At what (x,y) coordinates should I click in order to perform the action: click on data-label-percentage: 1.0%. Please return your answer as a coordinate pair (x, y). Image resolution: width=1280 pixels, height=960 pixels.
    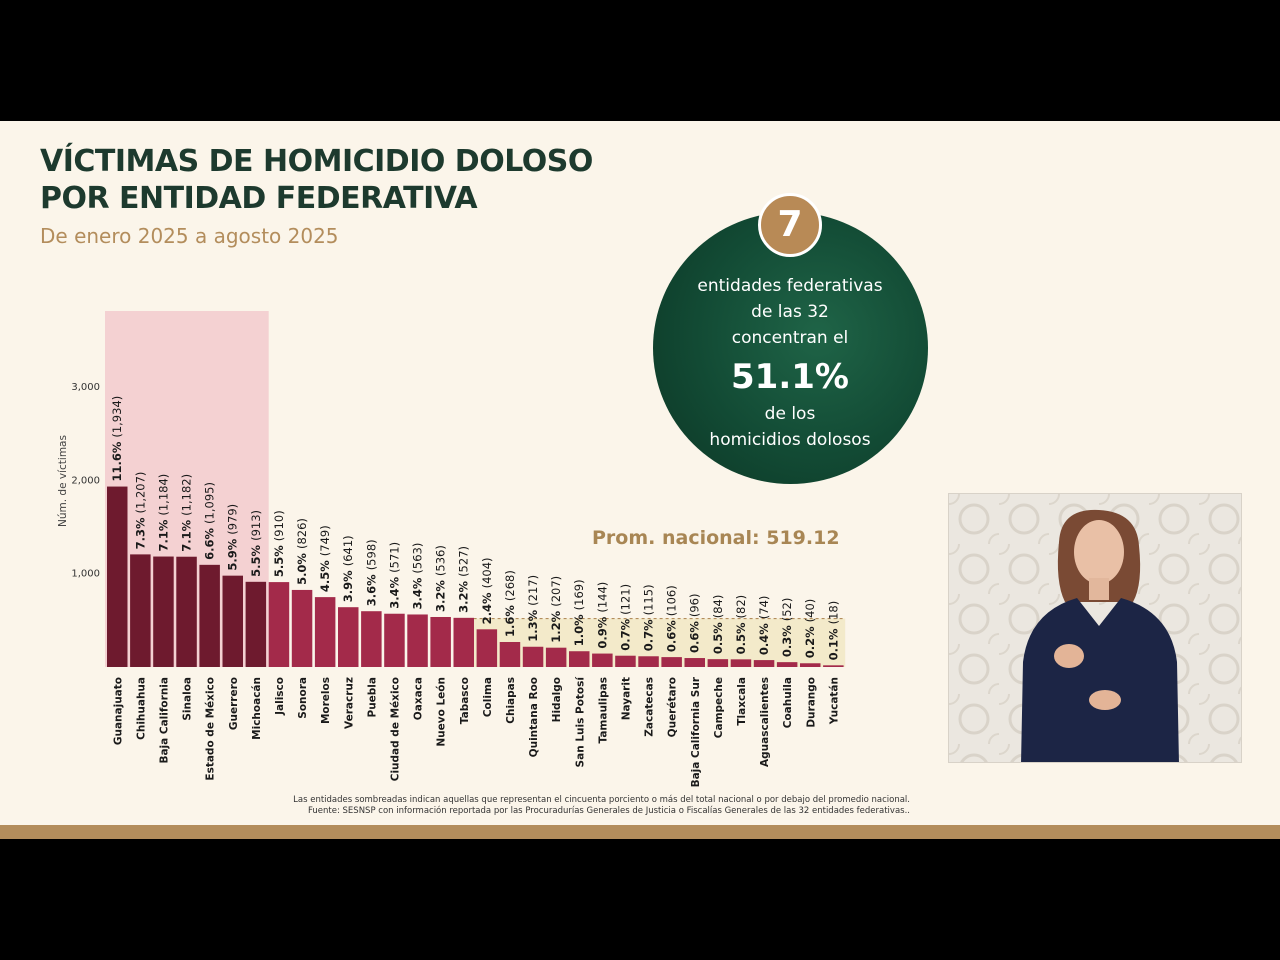
    Looking at the image, I should click on (579, 628).